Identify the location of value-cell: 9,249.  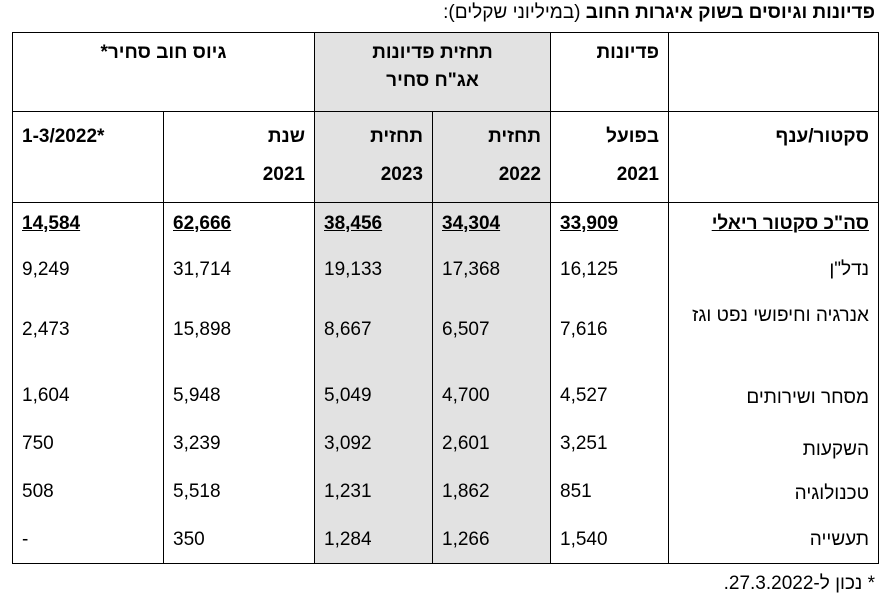
(88, 271).